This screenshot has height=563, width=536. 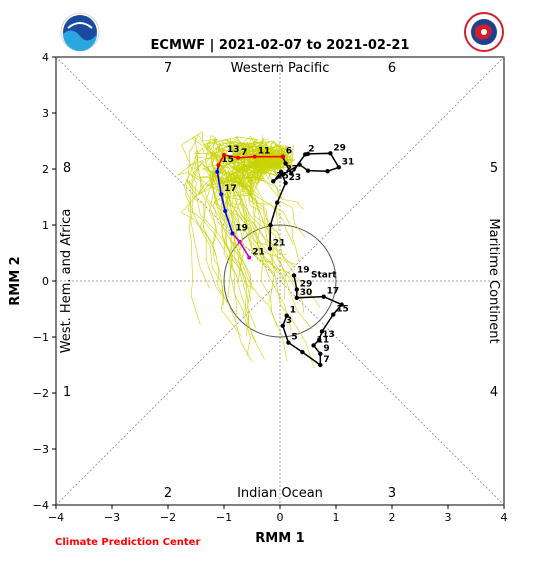 What do you see at coordinates (333, 292) in the screenshot?
I see `point-label: 17` at bounding box center [333, 292].